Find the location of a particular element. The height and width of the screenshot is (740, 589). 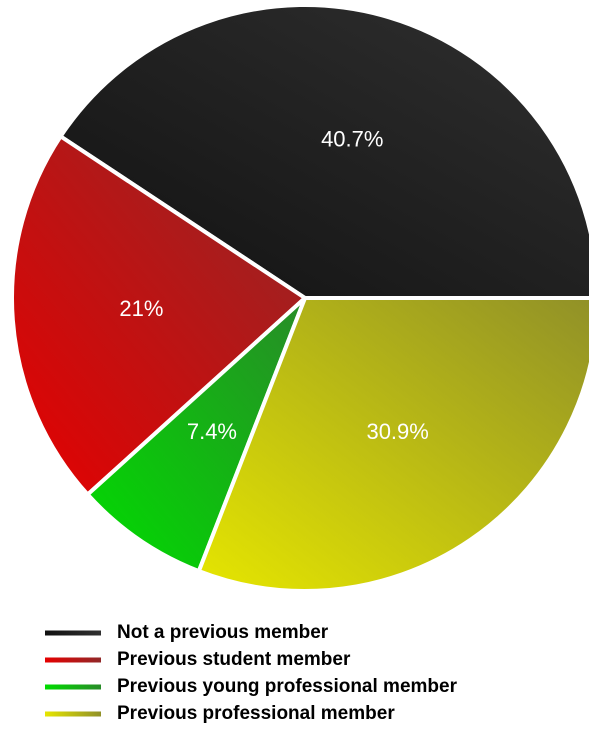

data-label: 7.4% is located at coordinates (212, 431).